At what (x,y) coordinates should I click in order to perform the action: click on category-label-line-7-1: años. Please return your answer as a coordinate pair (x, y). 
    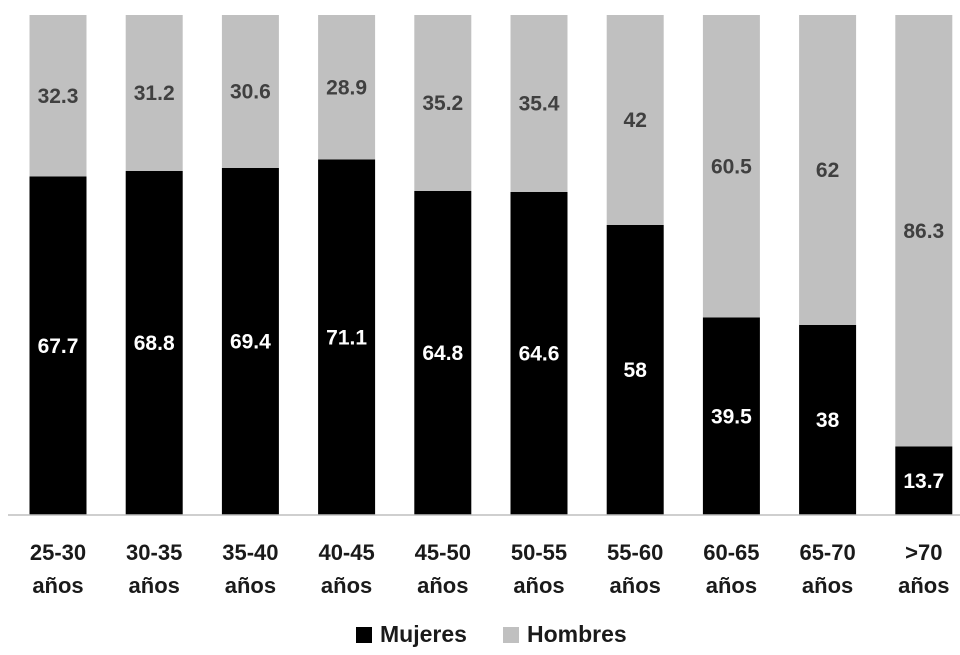
    Looking at the image, I should click on (731, 585).